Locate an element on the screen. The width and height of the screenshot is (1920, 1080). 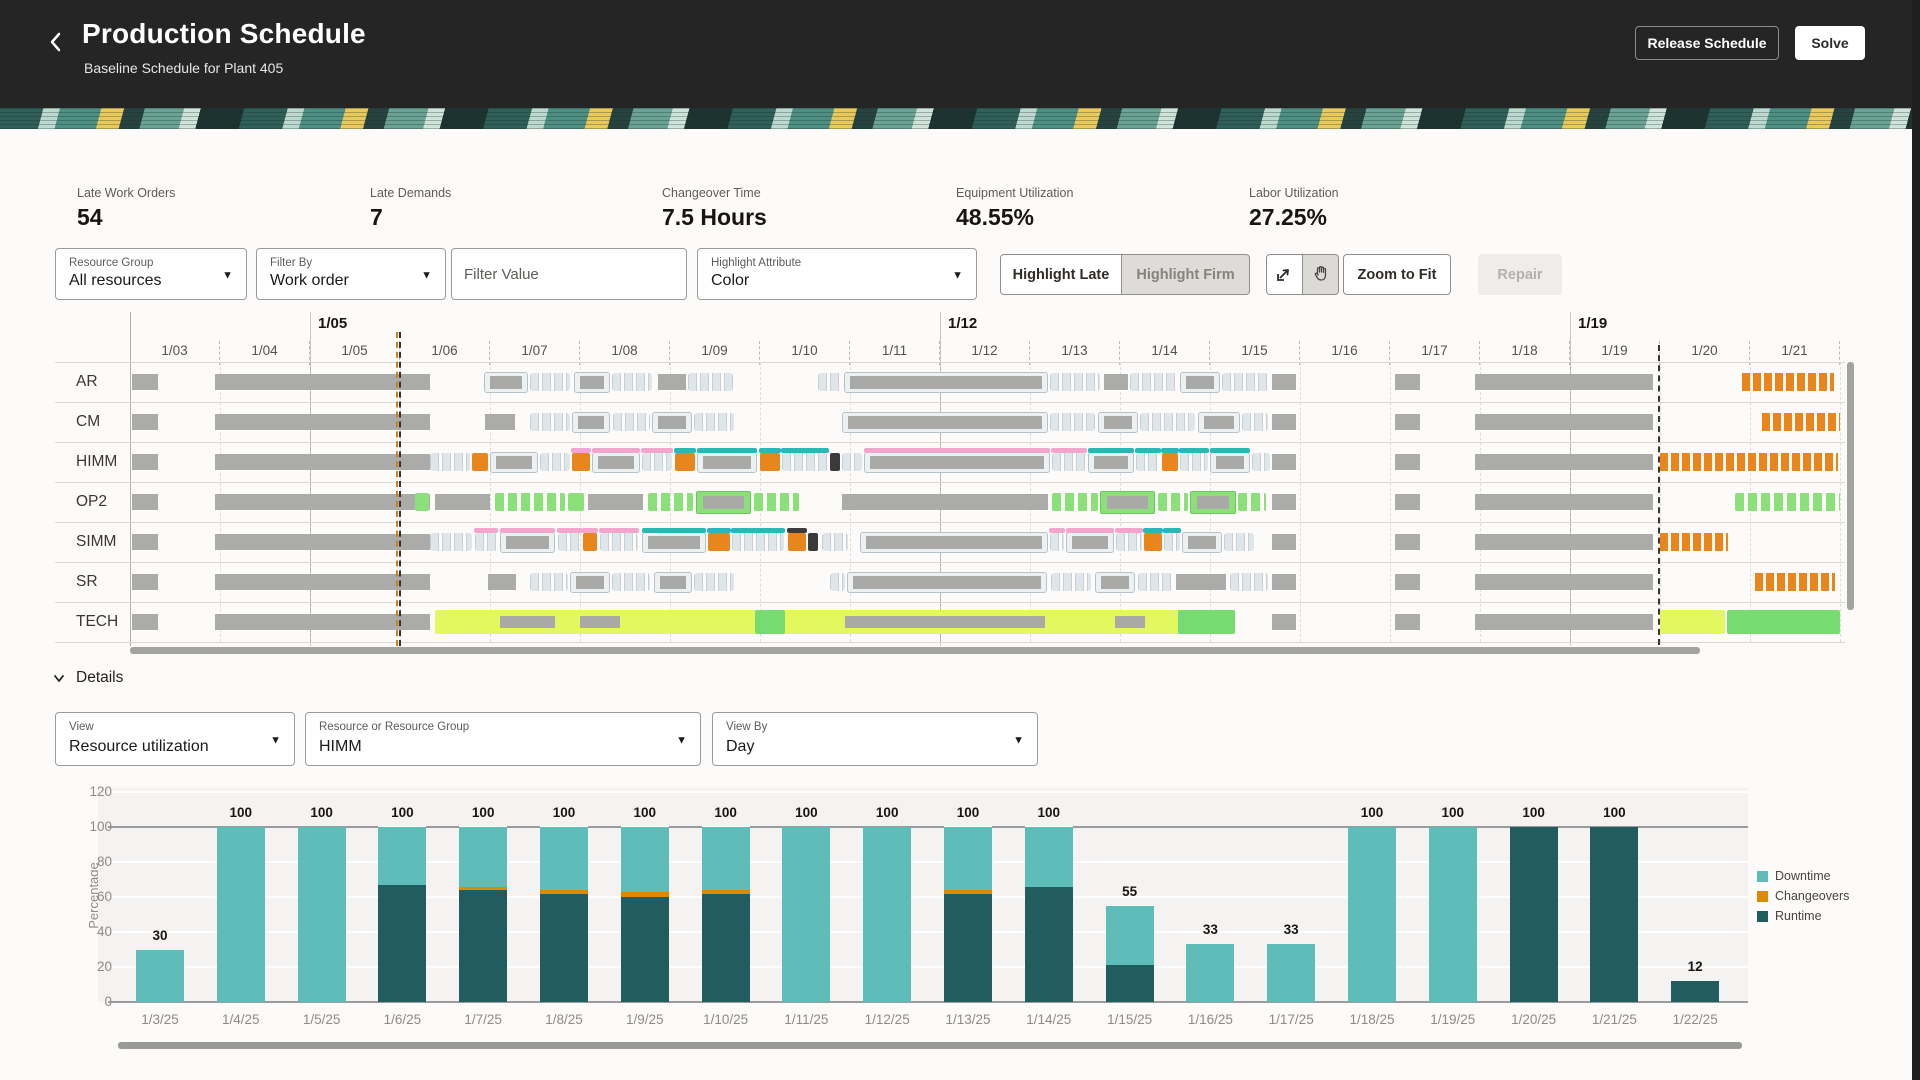
release-schedule-button: Release Schedule is located at coordinates (1707, 43).